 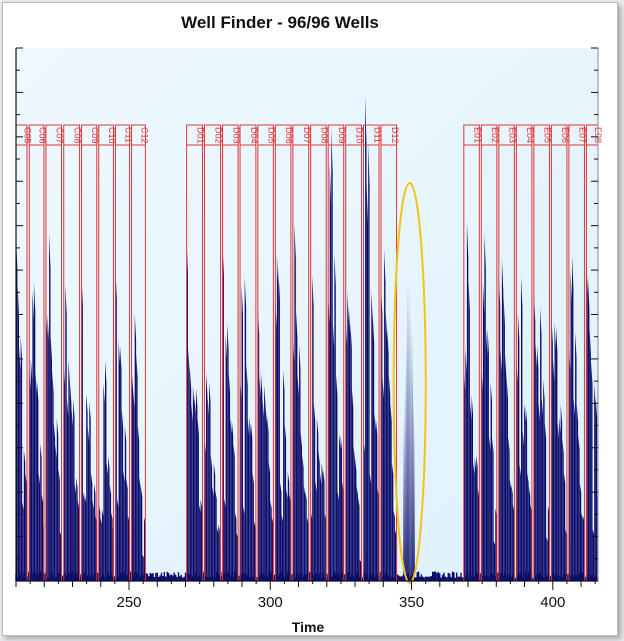 What do you see at coordinates (576, 418) in the screenshot?
I see `signal-burst-e07` at bounding box center [576, 418].